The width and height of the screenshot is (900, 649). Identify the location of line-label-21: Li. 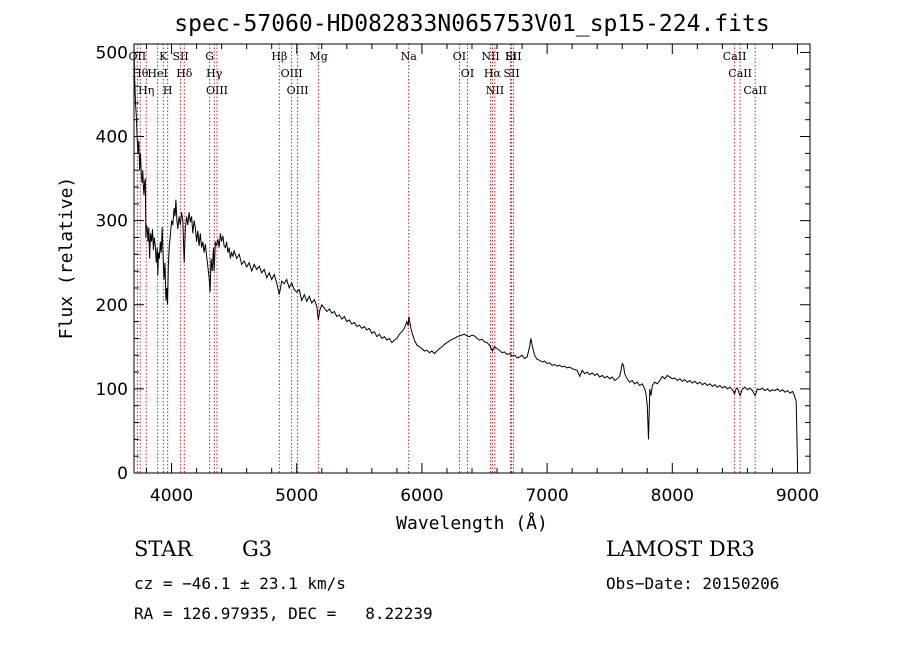
(510, 56).